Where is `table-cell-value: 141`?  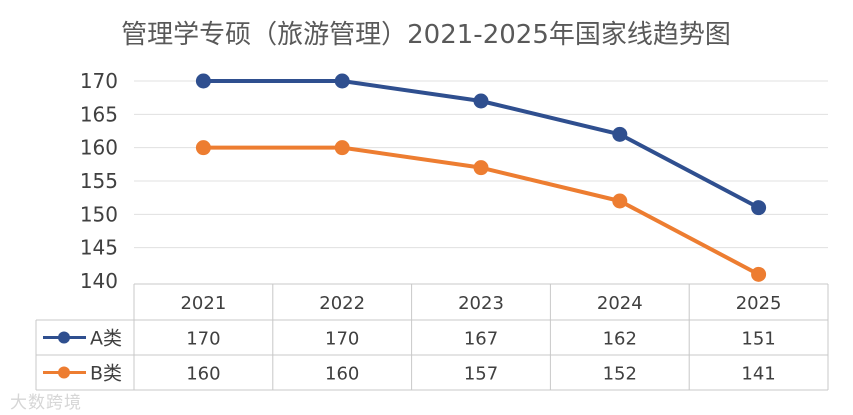 table-cell-value: 141 is located at coordinates (758, 374).